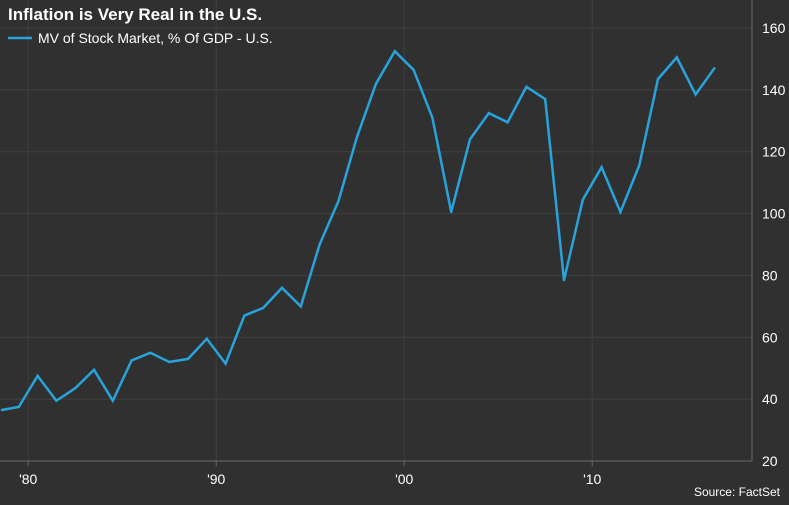 The height and width of the screenshot is (505, 789). I want to click on x-tick-label: '00, so click(404, 479).